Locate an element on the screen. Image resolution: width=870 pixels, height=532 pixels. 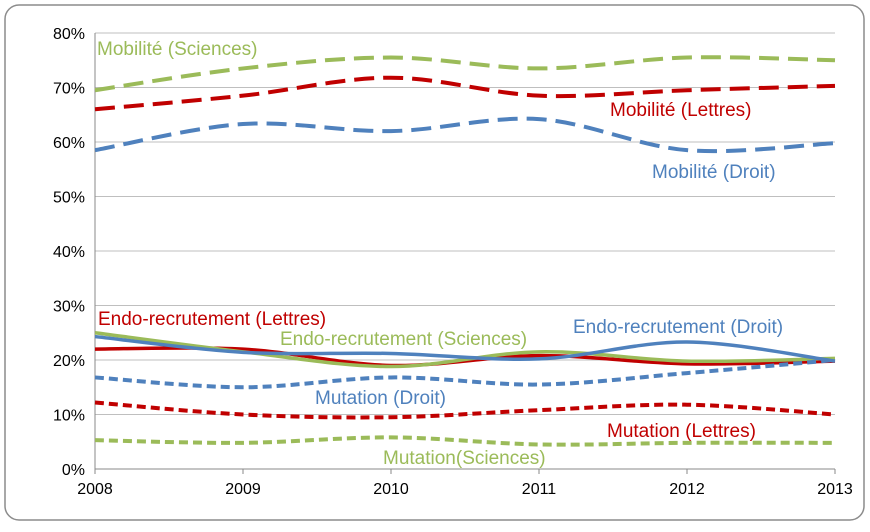
series-label: Mobilité (Droit) is located at coordinates (714, 172).